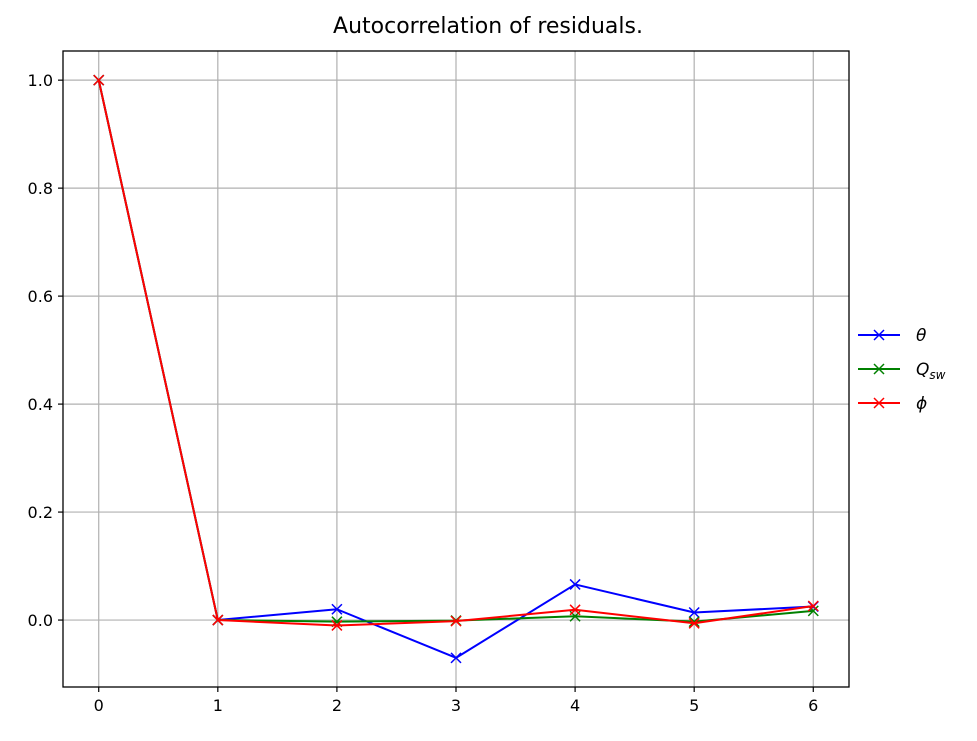  Describe the element at coordinates (218, 705) in the screenshot. I see `x-tick-label: 1` at that location.